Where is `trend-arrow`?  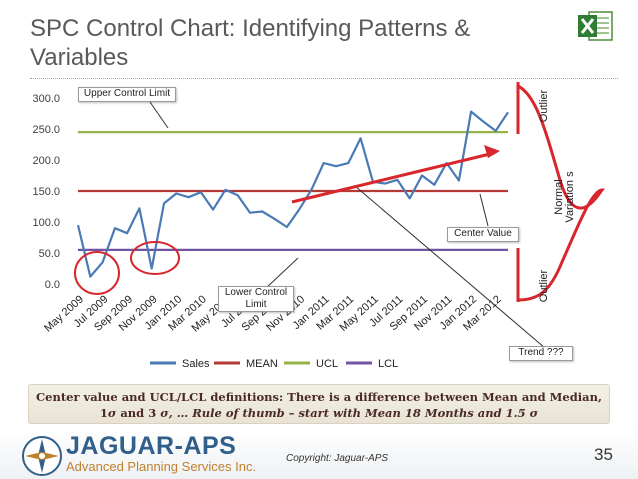 trend-arrow is located at coordinates (393, 177).